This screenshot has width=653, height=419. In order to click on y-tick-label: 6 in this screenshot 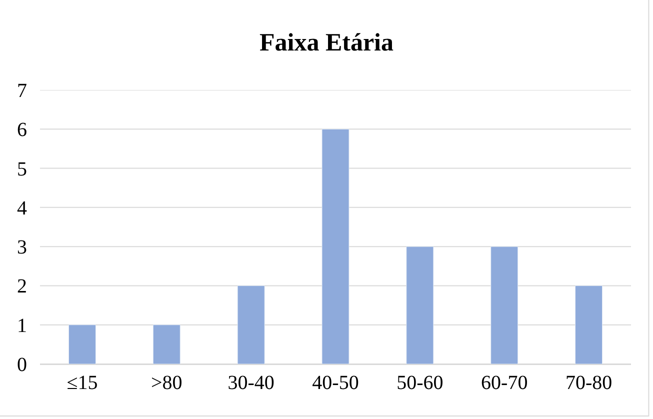, I will do `click(22, 130)`.